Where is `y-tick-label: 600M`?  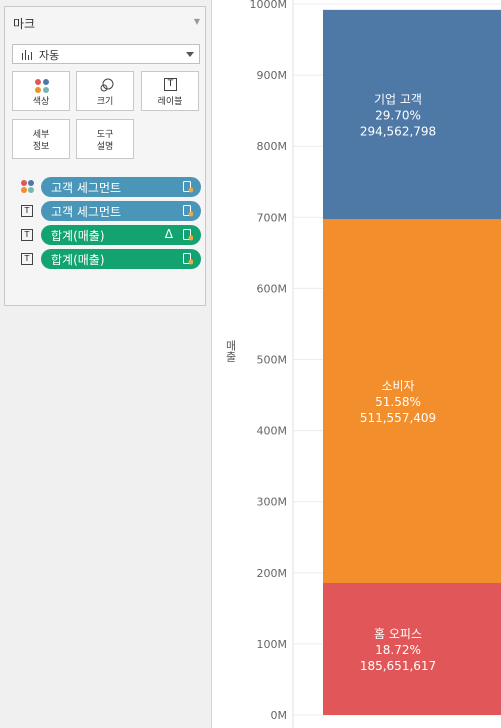
y-tick-label: 600M is located at coordinates (272, 288).